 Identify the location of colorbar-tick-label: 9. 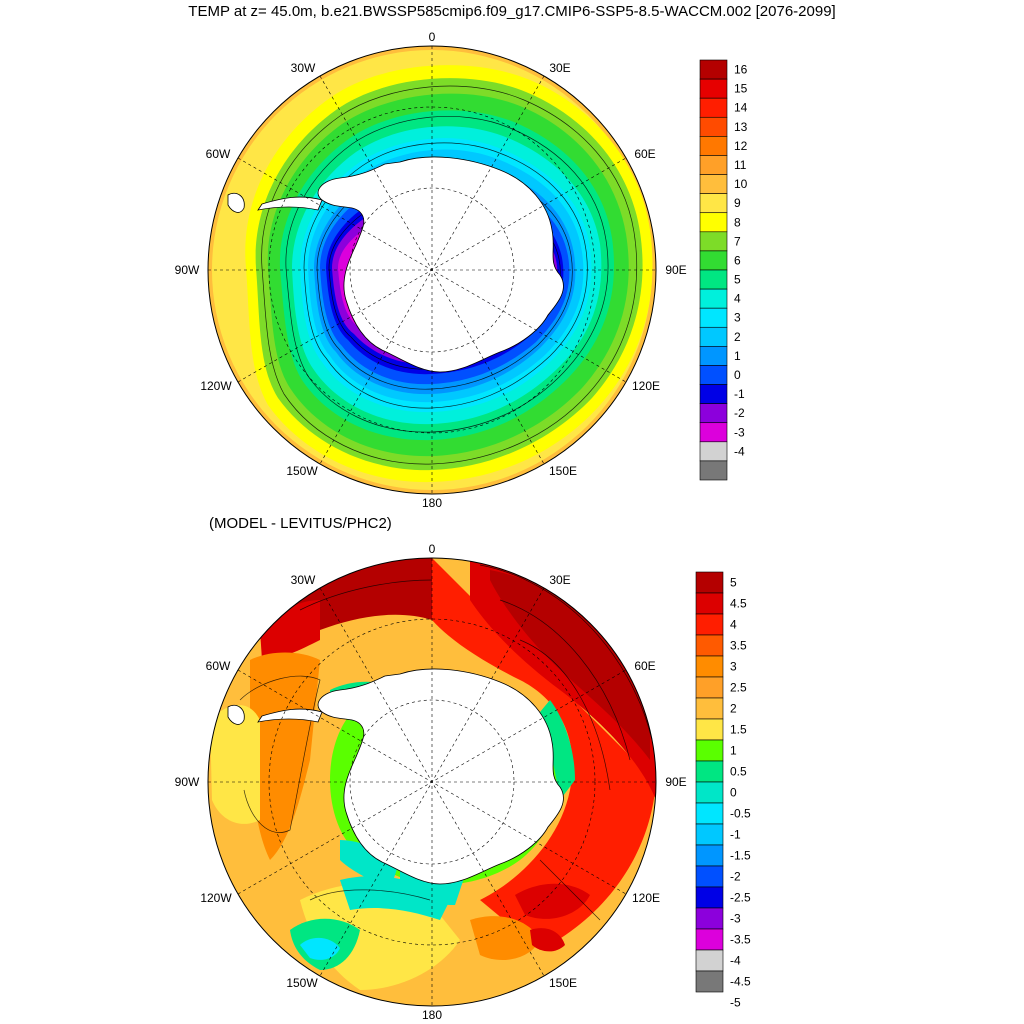
(737, 203).